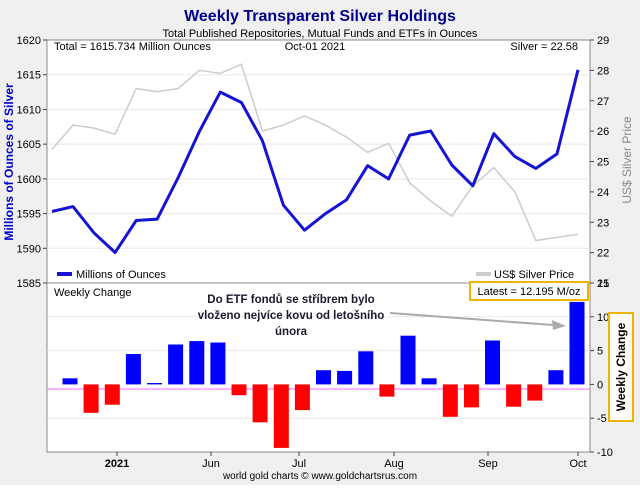 This screenshot has height=490, width=640. Describe the element at coordinates (29, 145) in the screenshot. I see `left-tick-label: 1605` at that location.